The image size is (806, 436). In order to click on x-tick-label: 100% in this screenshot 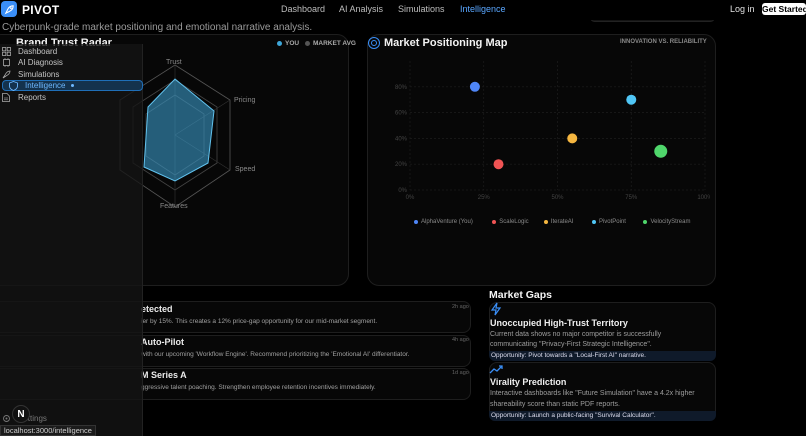, I will do `click(703, 198)`.